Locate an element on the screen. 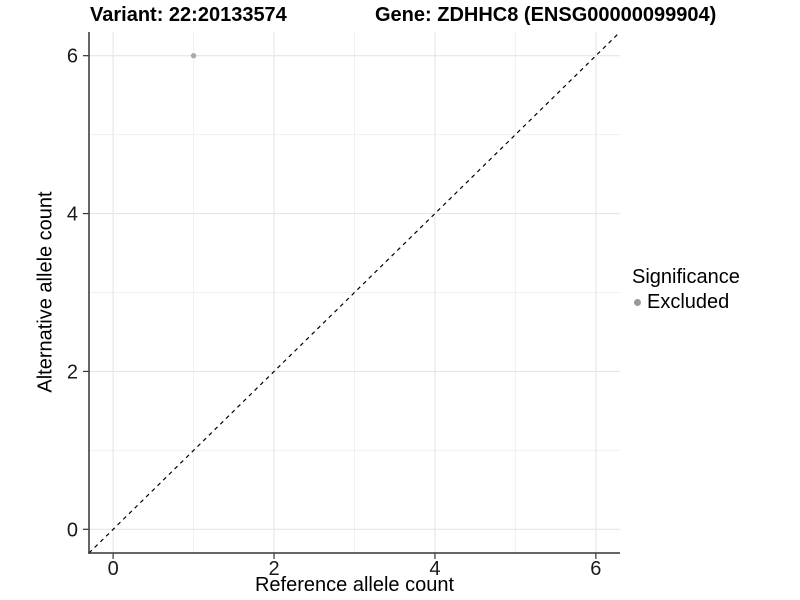 This screenshot has width=800, height=600. y-tick-label: 6 is located at coordinates (72, 57).